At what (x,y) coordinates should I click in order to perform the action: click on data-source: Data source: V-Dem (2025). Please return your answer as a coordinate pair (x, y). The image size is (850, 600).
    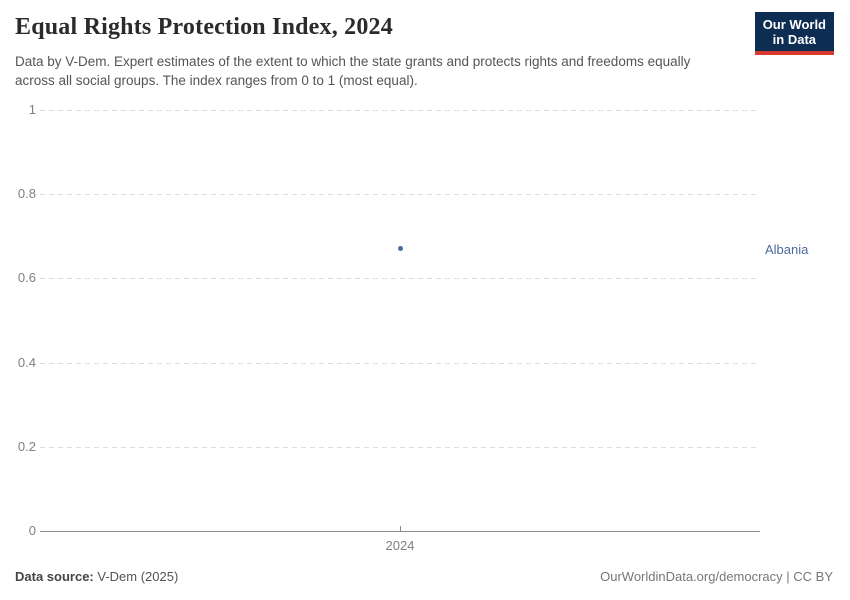
    Looking at the image, I should click on (96, 576).